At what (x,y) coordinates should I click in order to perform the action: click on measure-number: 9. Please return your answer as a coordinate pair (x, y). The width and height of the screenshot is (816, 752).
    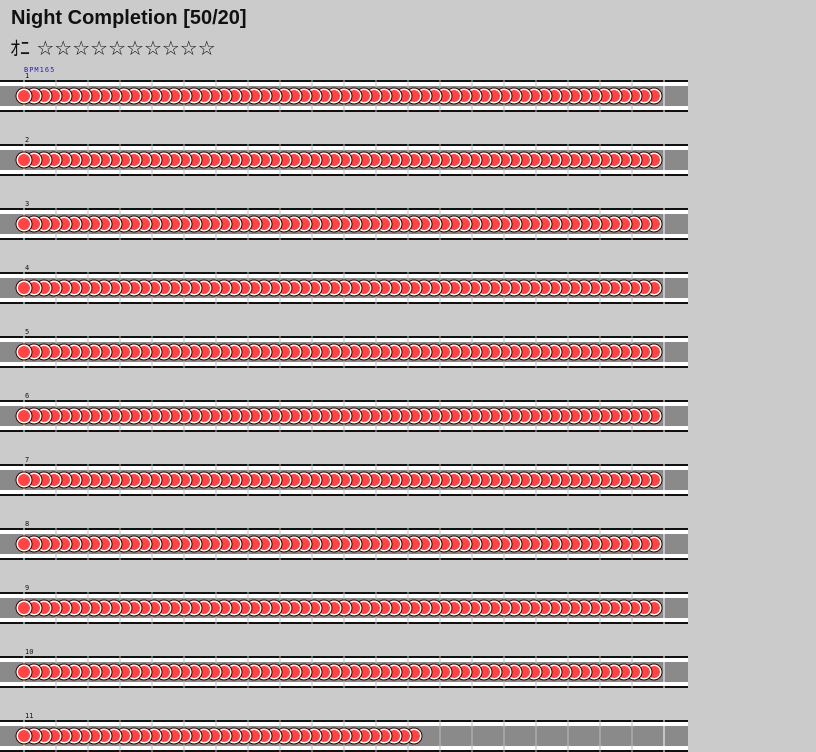
    Looking at the image, I should click on (27, 588).